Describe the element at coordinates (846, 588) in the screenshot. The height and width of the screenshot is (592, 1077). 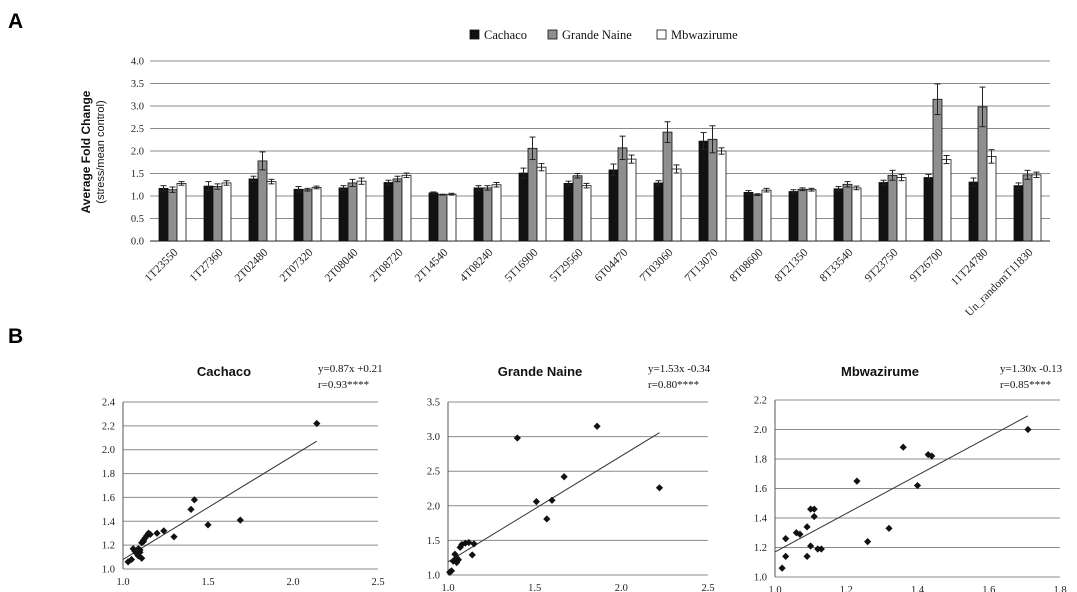
I see `scatter-x-tick-label: 1.2` at that location.